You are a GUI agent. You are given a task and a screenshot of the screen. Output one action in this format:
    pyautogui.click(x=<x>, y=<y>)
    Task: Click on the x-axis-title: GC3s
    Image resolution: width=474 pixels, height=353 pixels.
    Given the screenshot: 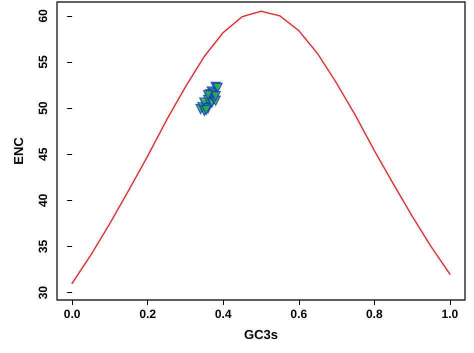 What is the action you would take?
    pyautogui.click(x=261, y=334)
    